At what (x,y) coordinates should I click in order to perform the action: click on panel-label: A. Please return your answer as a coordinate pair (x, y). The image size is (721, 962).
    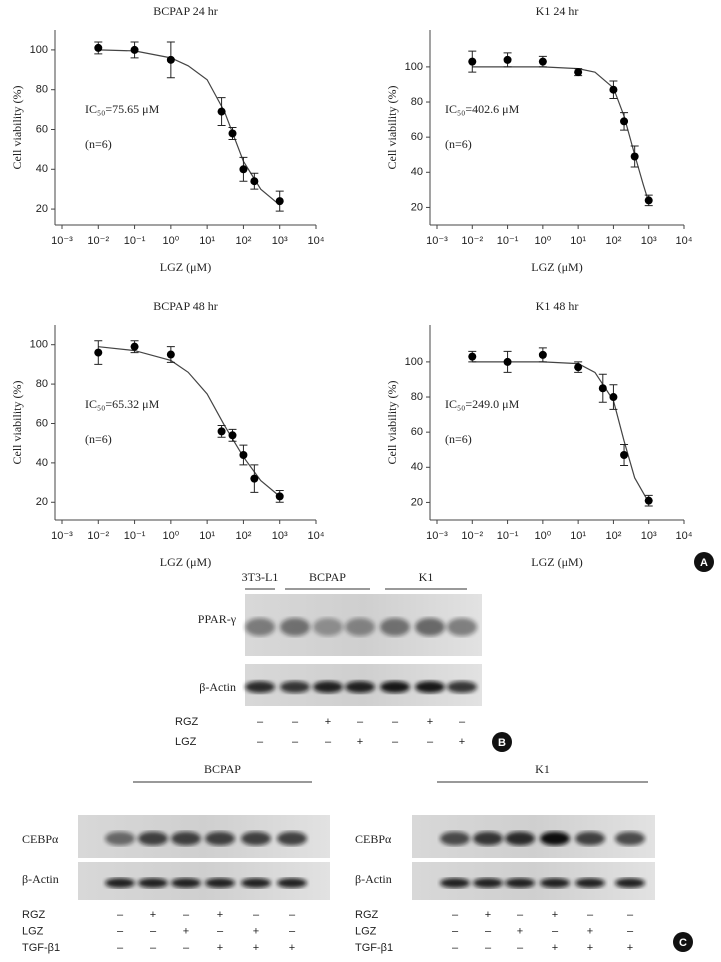
    Looking at the image, I should click on (704, 563).